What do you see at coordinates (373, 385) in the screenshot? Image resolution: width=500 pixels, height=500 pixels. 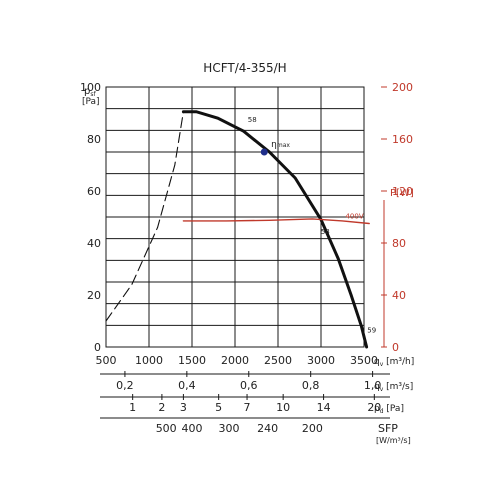 I see `x-axis-m3s-tick-label: 1,0` at bounding box center [373, 385].